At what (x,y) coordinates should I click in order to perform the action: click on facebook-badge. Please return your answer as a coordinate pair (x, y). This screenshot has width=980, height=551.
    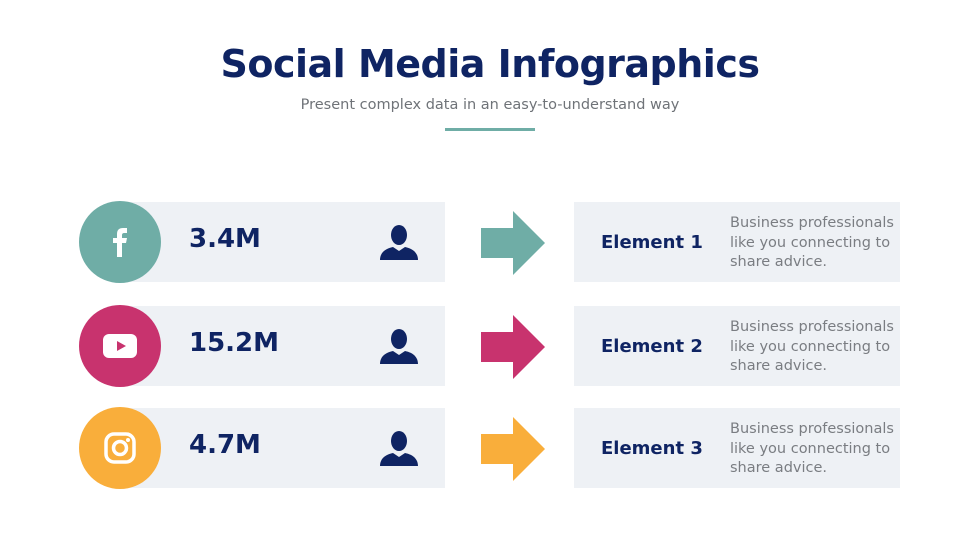
    Looking at the image, I should click on (120, 242).